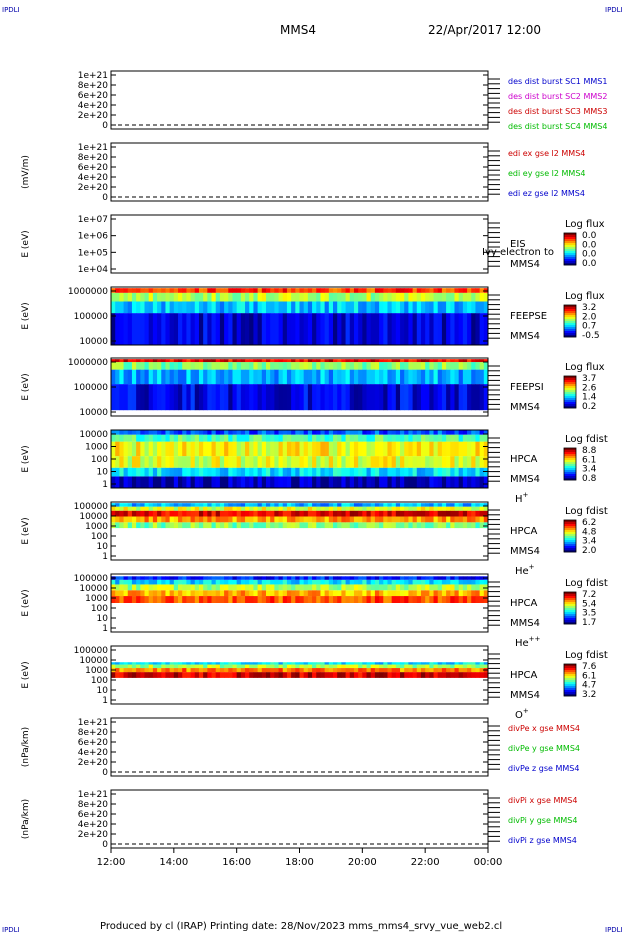 This screenshot has width=630, height=934. I want to click on colorbar-tick-label: 0.0, so click(589, 255).